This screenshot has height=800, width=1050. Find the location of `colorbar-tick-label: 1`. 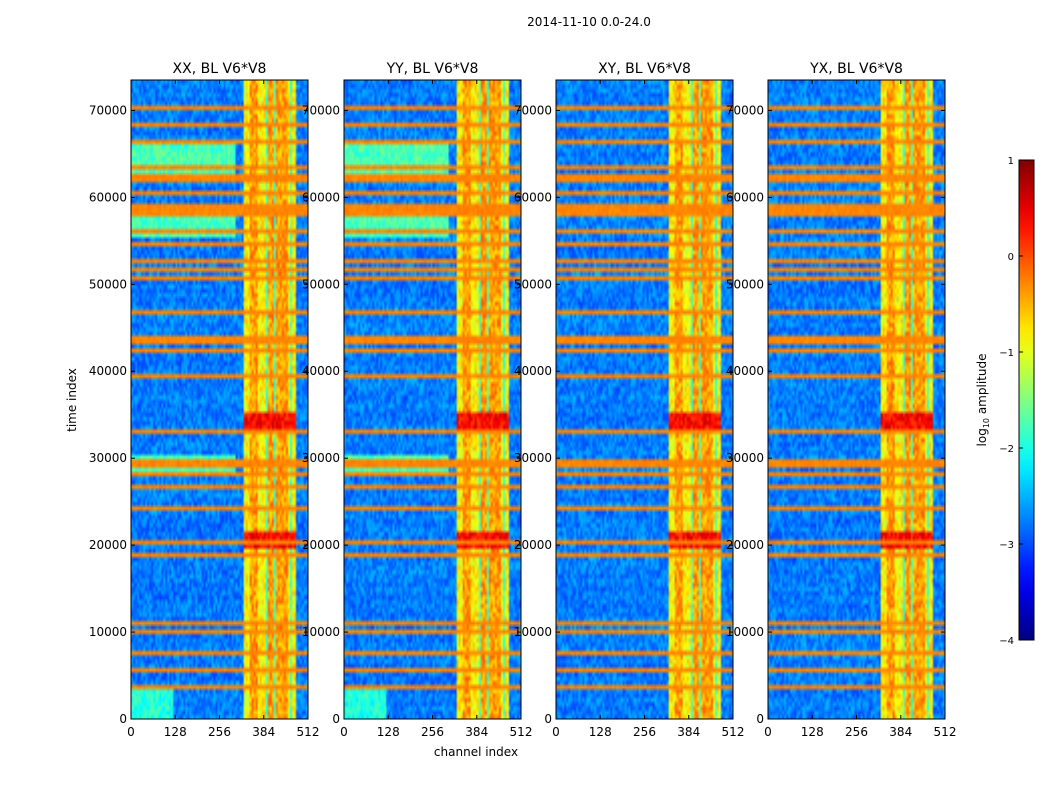

colorbar-tick-label: 1 is located at coordinates (1011, 161).